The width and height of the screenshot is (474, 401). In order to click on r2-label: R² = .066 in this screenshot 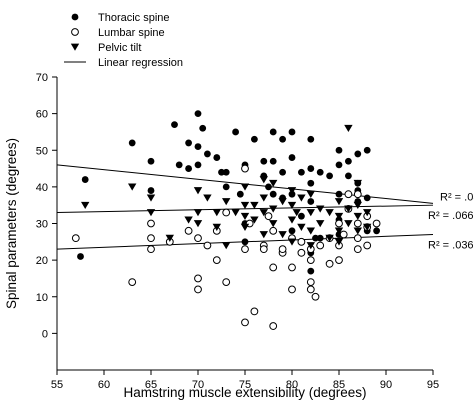, I will do `click(451, 216)`.